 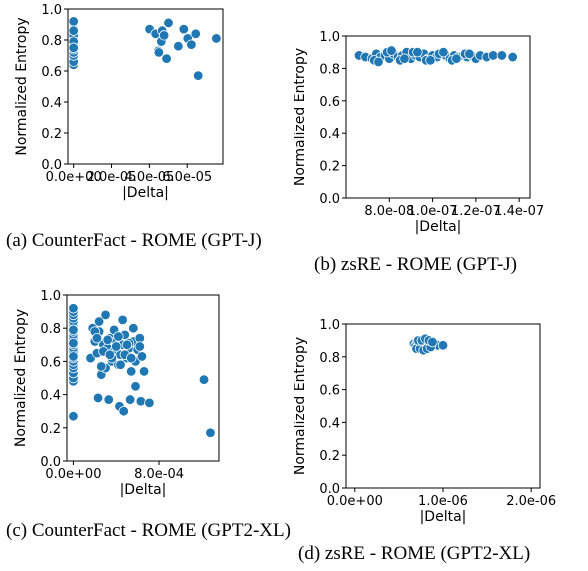 What do you see at coordinates (519, 211) in the screenshot?
I see `x-tick-label: 1.4e-07` at bounding box center [519, 211].